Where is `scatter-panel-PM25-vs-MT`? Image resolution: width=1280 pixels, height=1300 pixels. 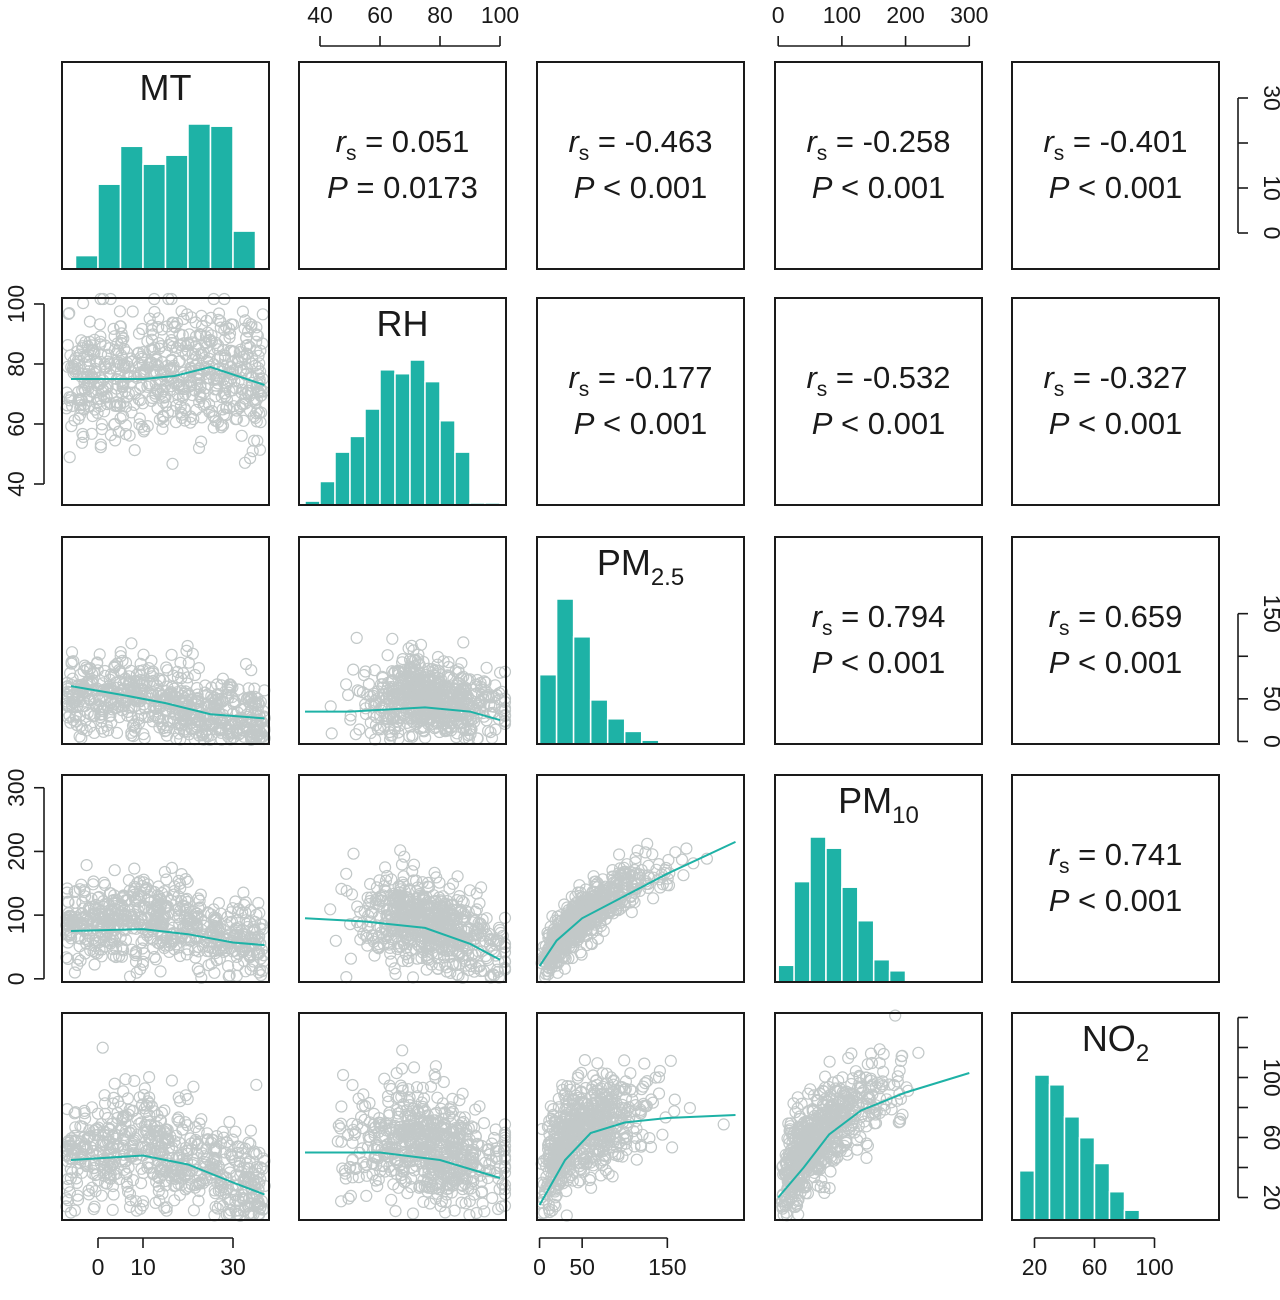 scatter-panel-PM25-vs-MT is located at coordinates (165, 692).